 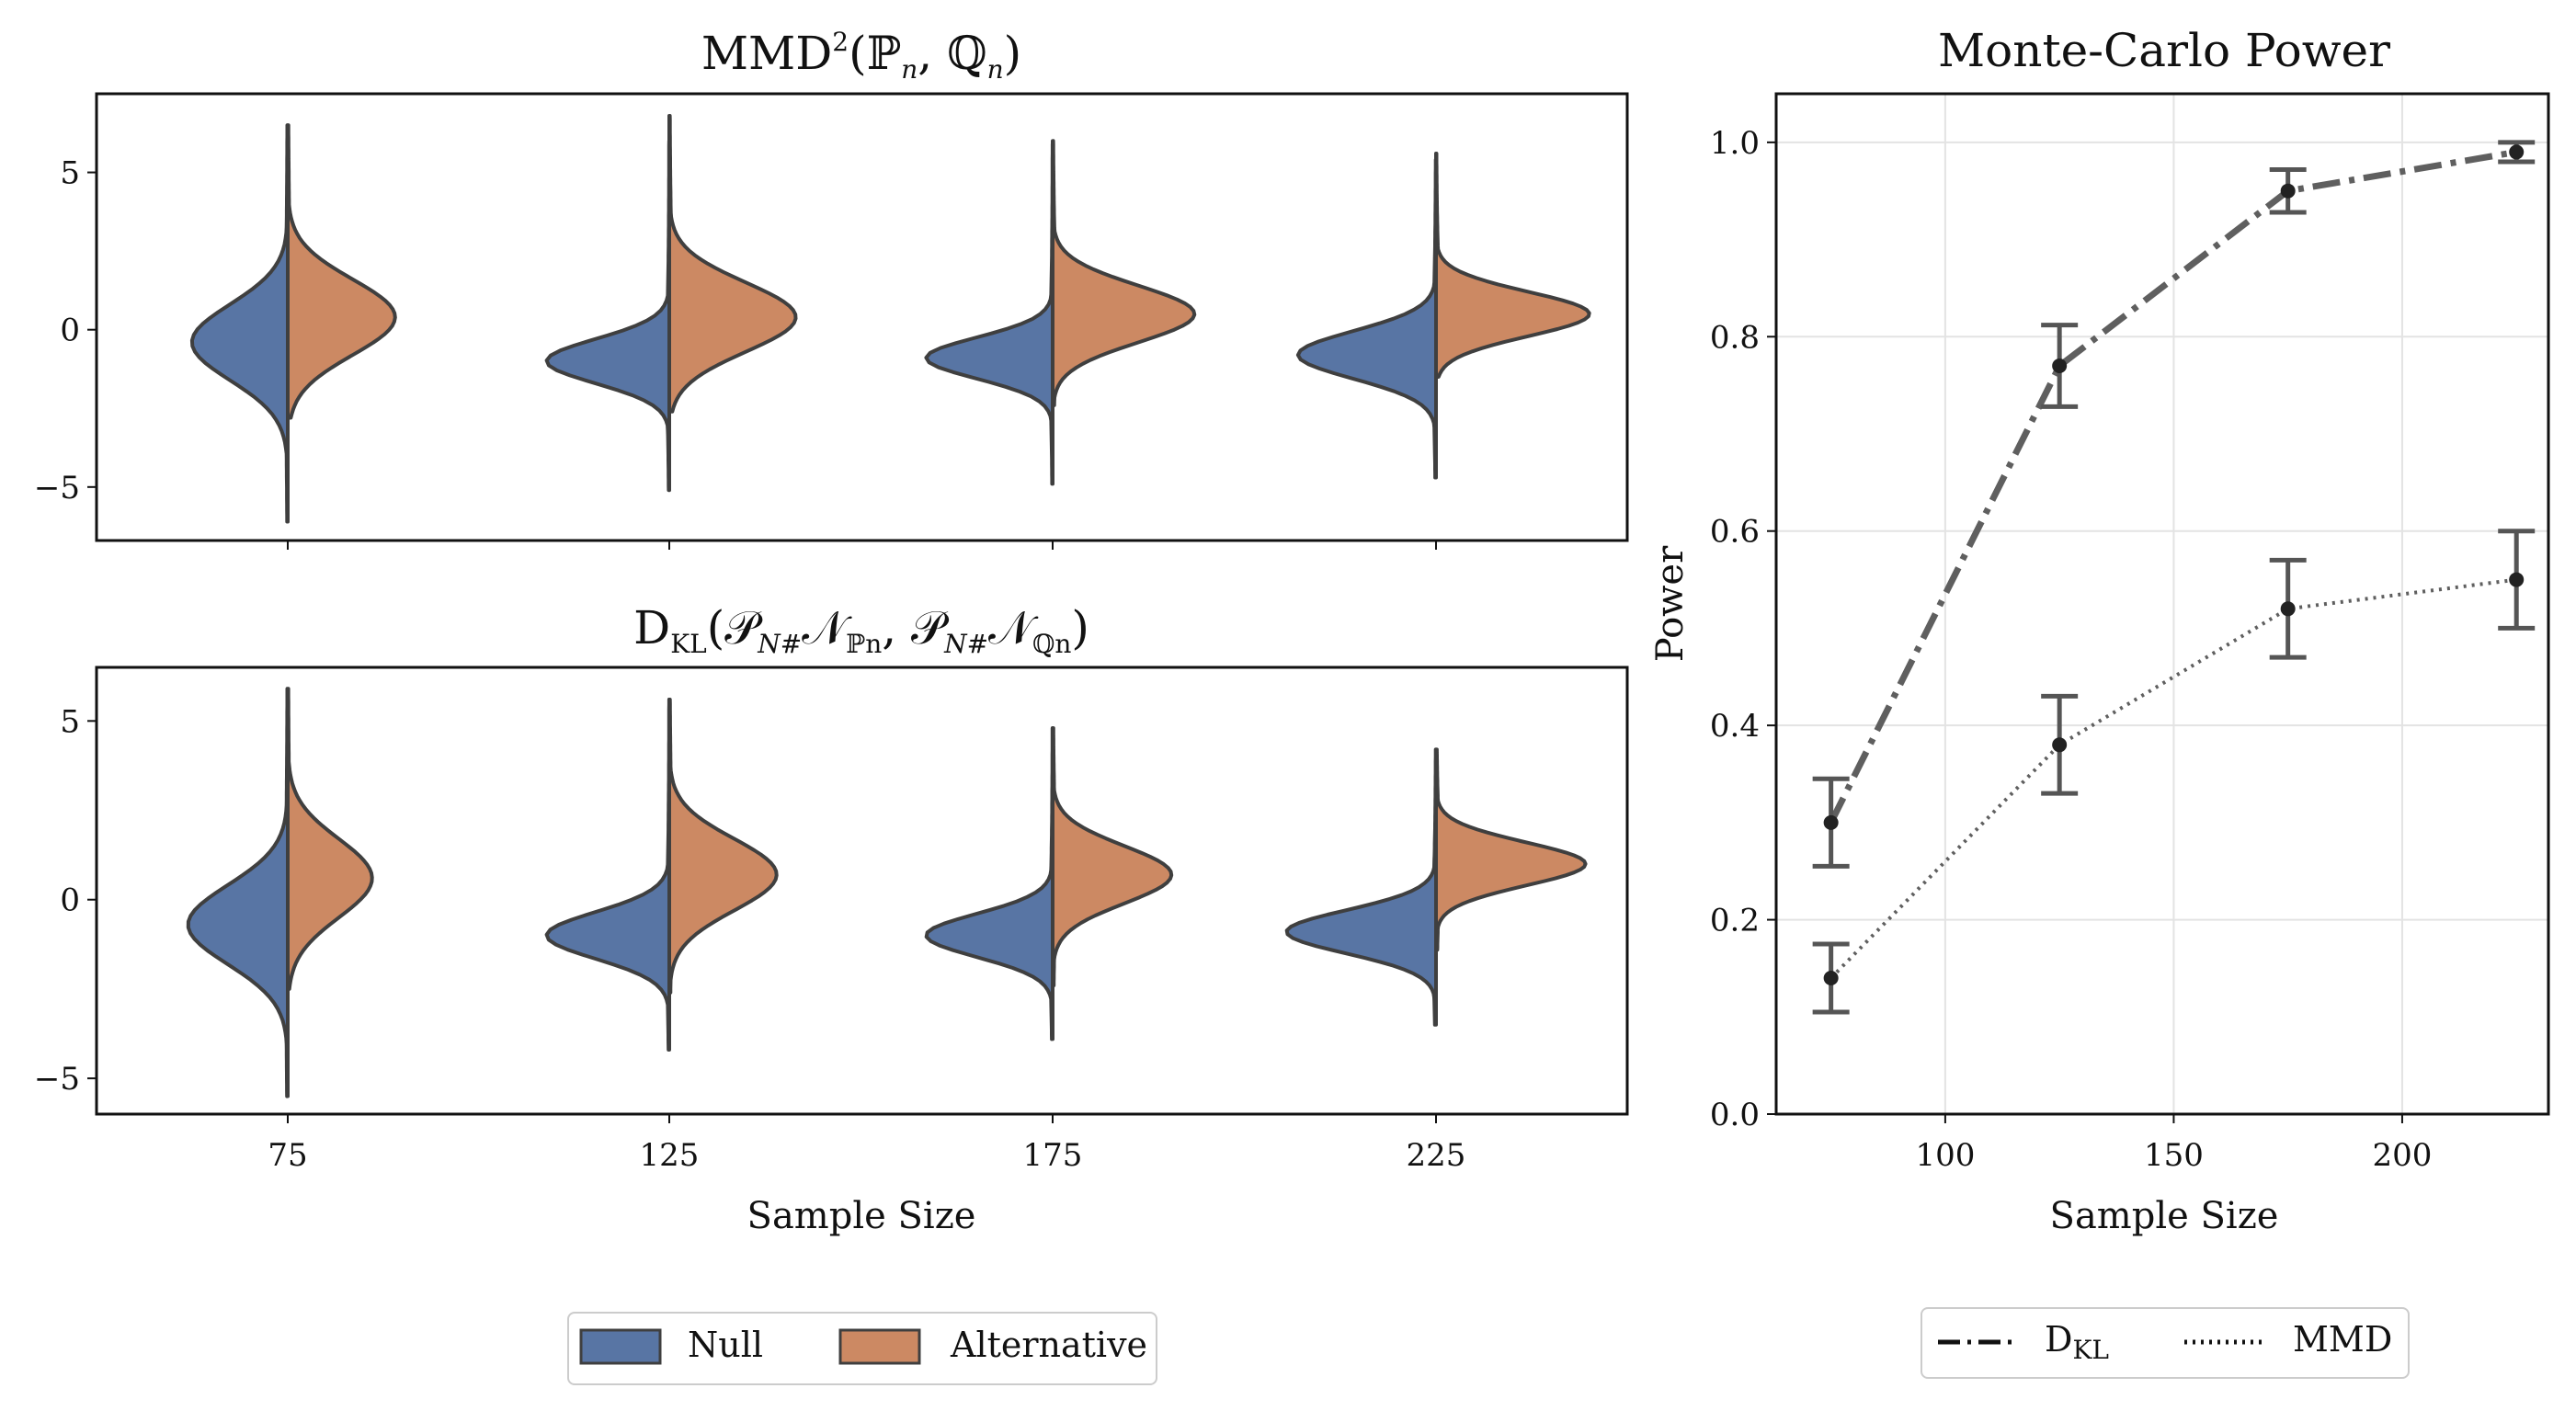 I want to click on dkl-xtick-label: 175, so click(x=1053, y=1155).